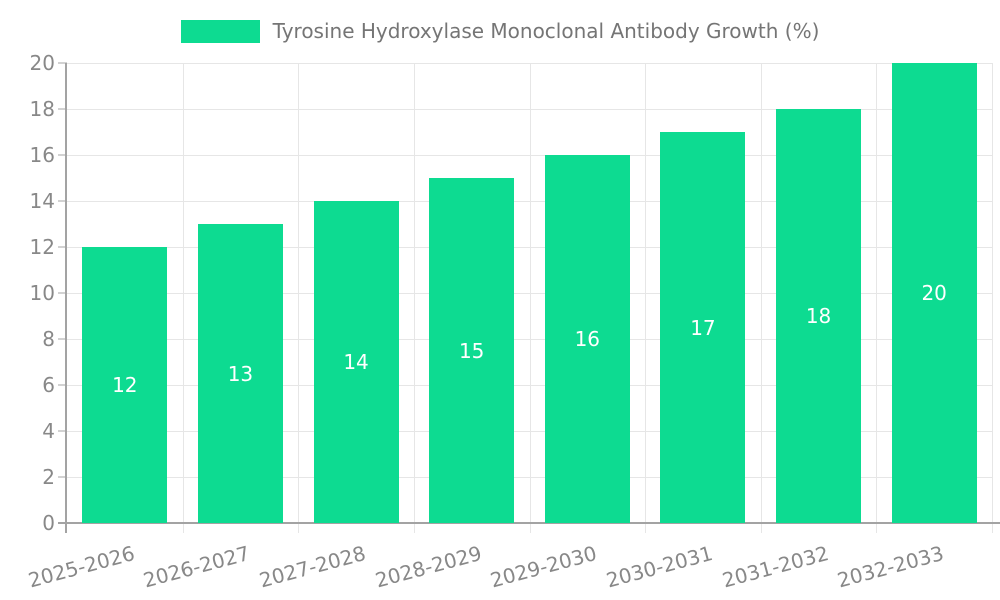  I want to click on y-axis-tick-label: 10, so click(42, 293).